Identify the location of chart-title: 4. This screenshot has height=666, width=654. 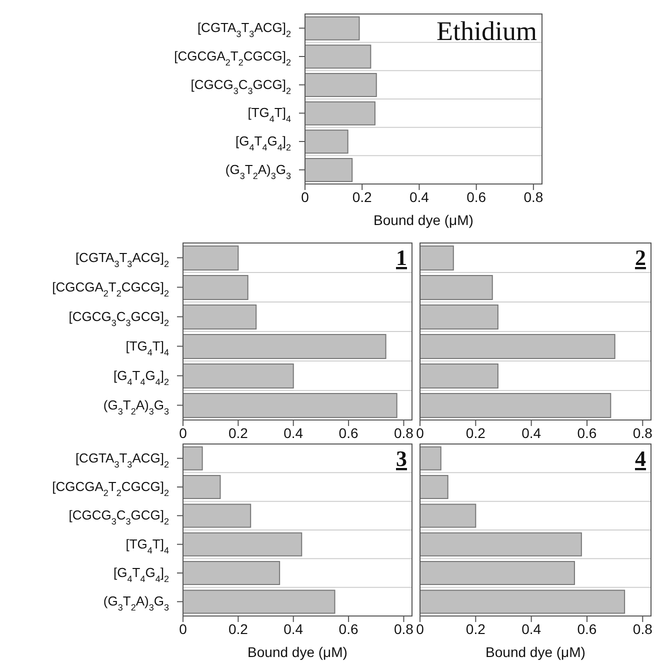
(640, 458).